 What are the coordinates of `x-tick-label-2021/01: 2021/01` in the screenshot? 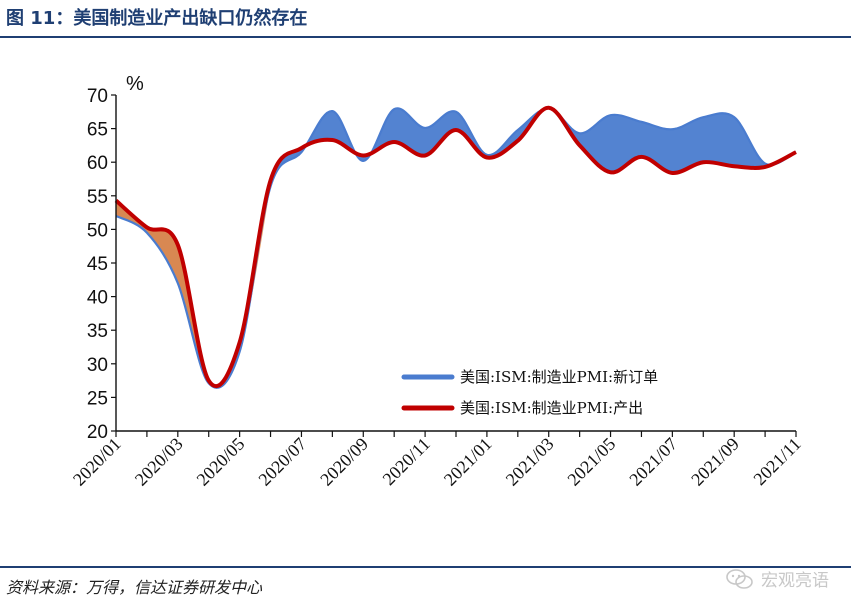 It's located at (468, 462).